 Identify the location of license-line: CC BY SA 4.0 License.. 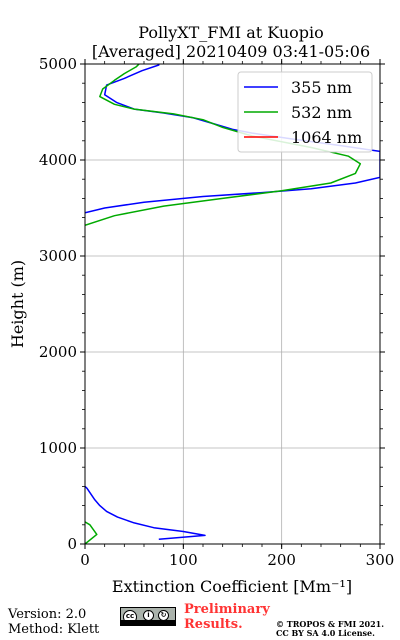
(325, 633).